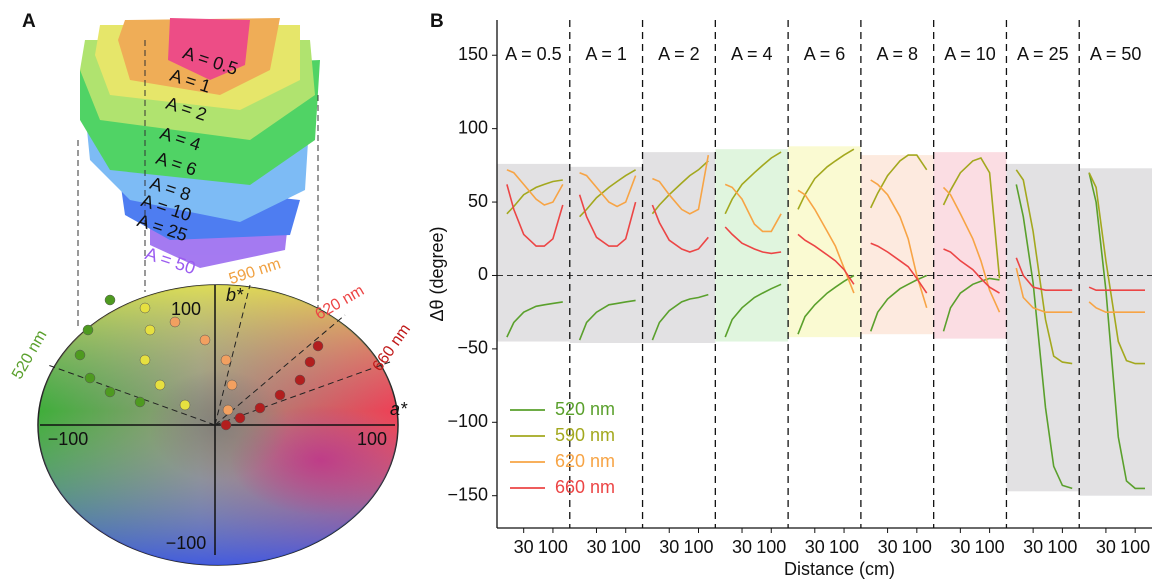 The height and width of the screenshot is (580, 1153). Describe the element at coordinates (29, 21) in the screenshot. I see `panel-label: A` at that location.